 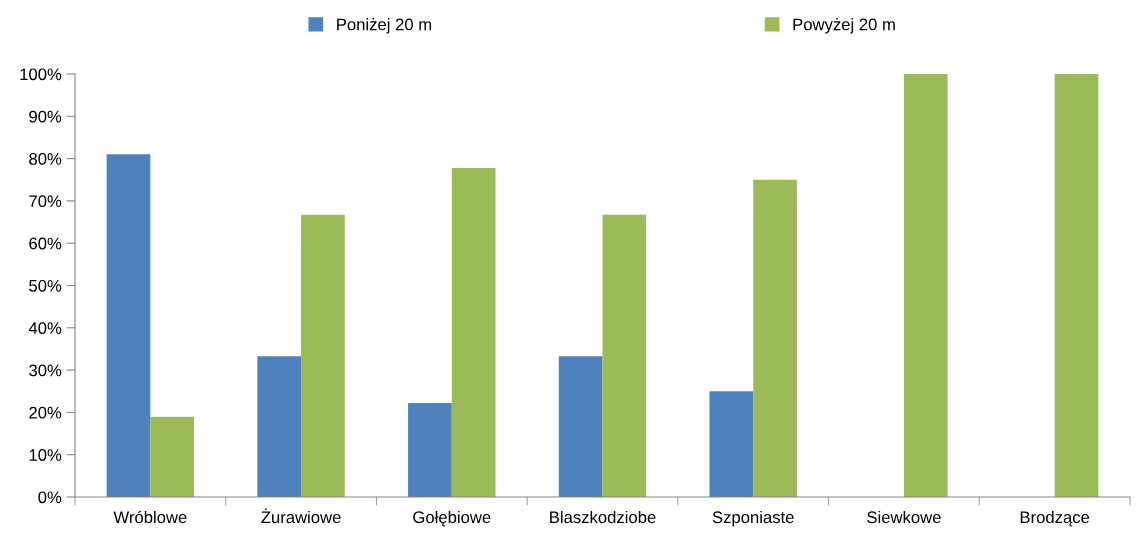 What do you see at coordinates (753, 518) in the screenshot?
I see `x-tick-label: Szponiaste` at bounding box center [753, 518].